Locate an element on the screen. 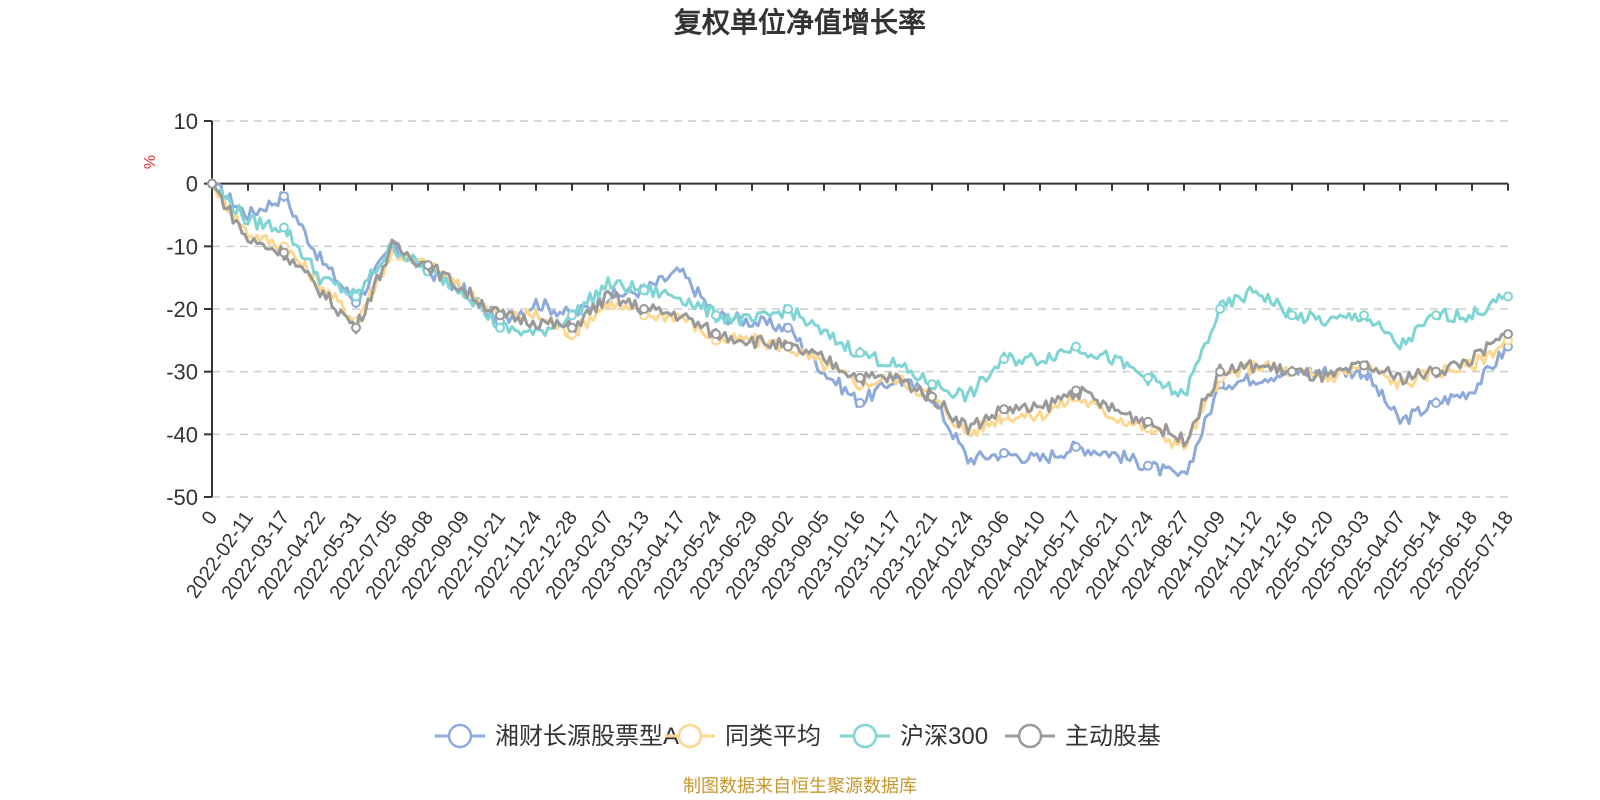 This screenshot has width=1600, height=800. legend-item-2: 沪深300 is located at coordinates (914, 736).